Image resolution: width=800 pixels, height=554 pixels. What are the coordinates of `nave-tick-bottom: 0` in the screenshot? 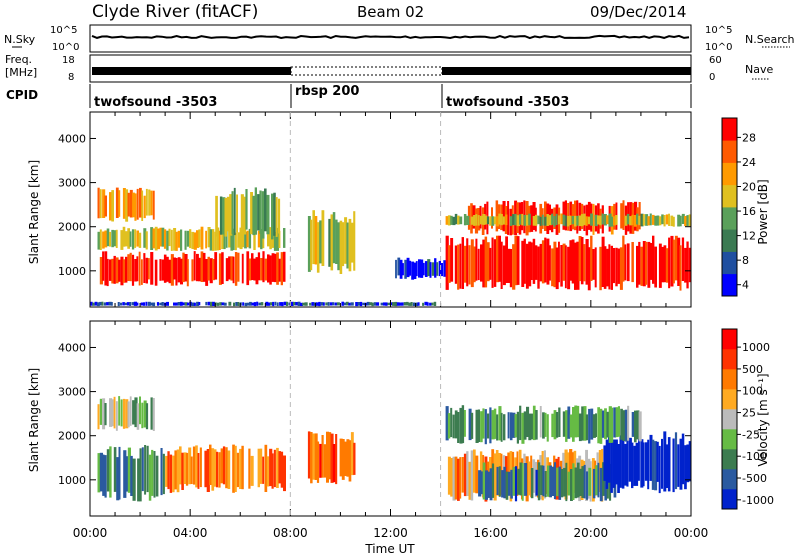 It's located at (712, 77).